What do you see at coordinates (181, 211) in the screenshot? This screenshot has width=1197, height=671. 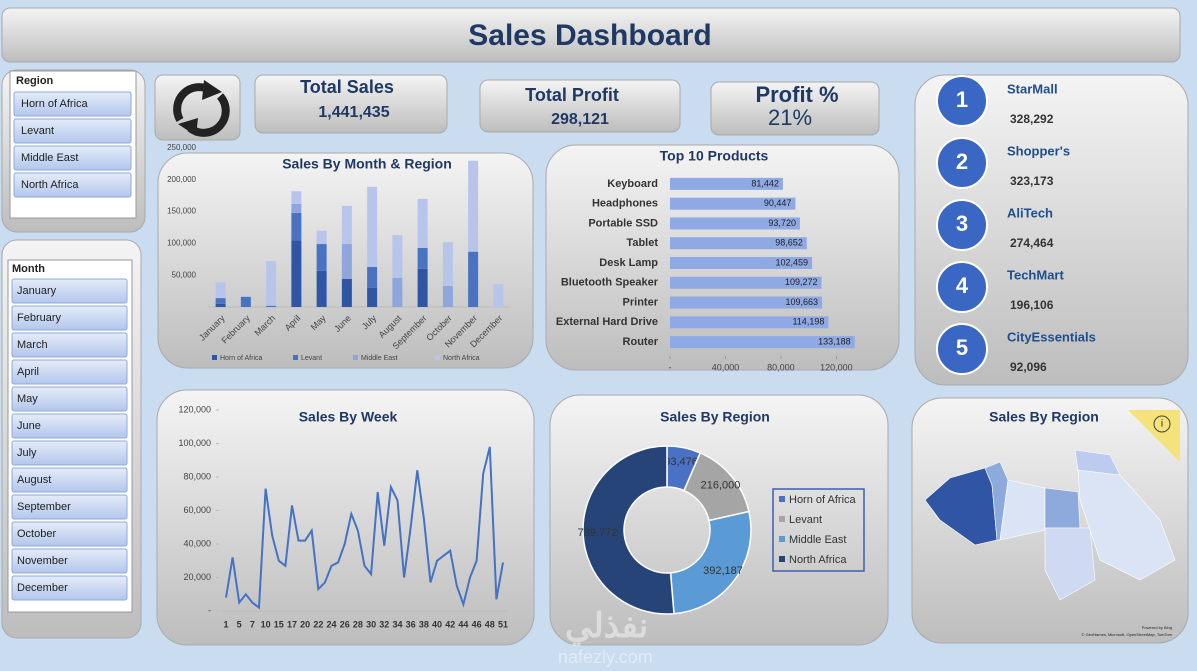 I see `y-tick-label: 150,000` at bounding box center [181, 211].